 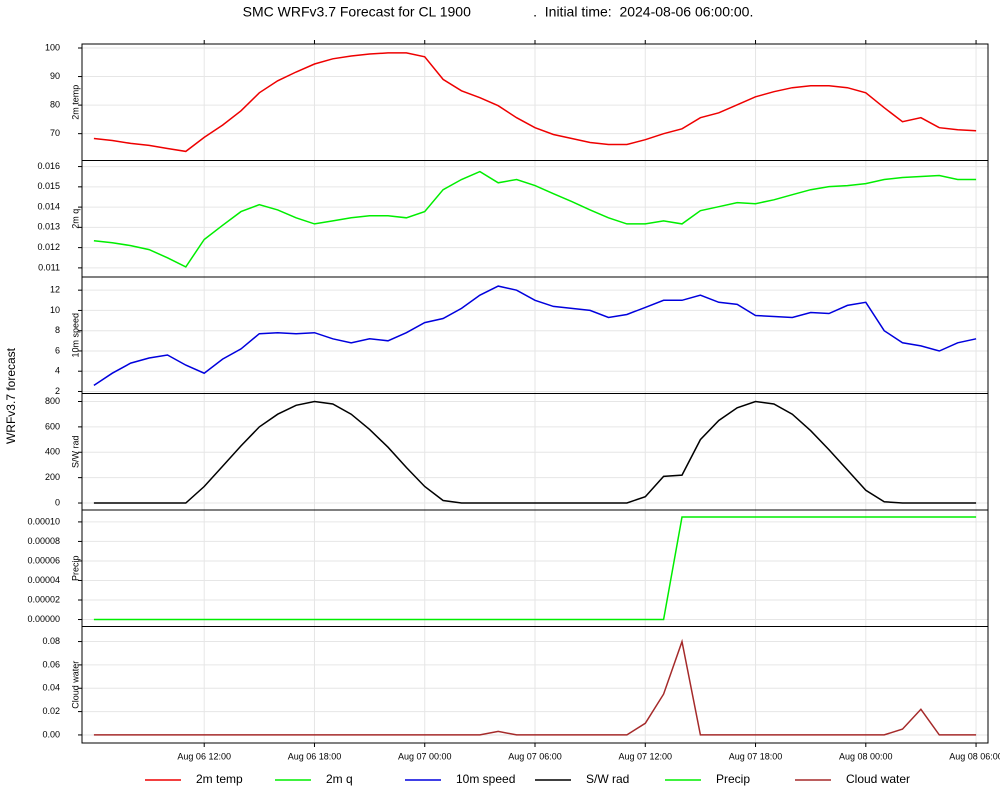 I want to click on y-tick-label: 70, so click(x=55, y=133).